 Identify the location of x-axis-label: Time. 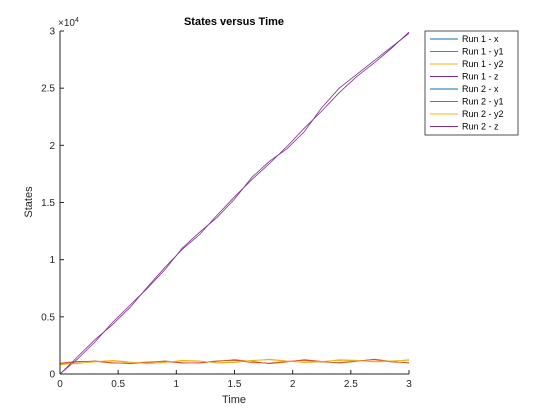
(234, 400).